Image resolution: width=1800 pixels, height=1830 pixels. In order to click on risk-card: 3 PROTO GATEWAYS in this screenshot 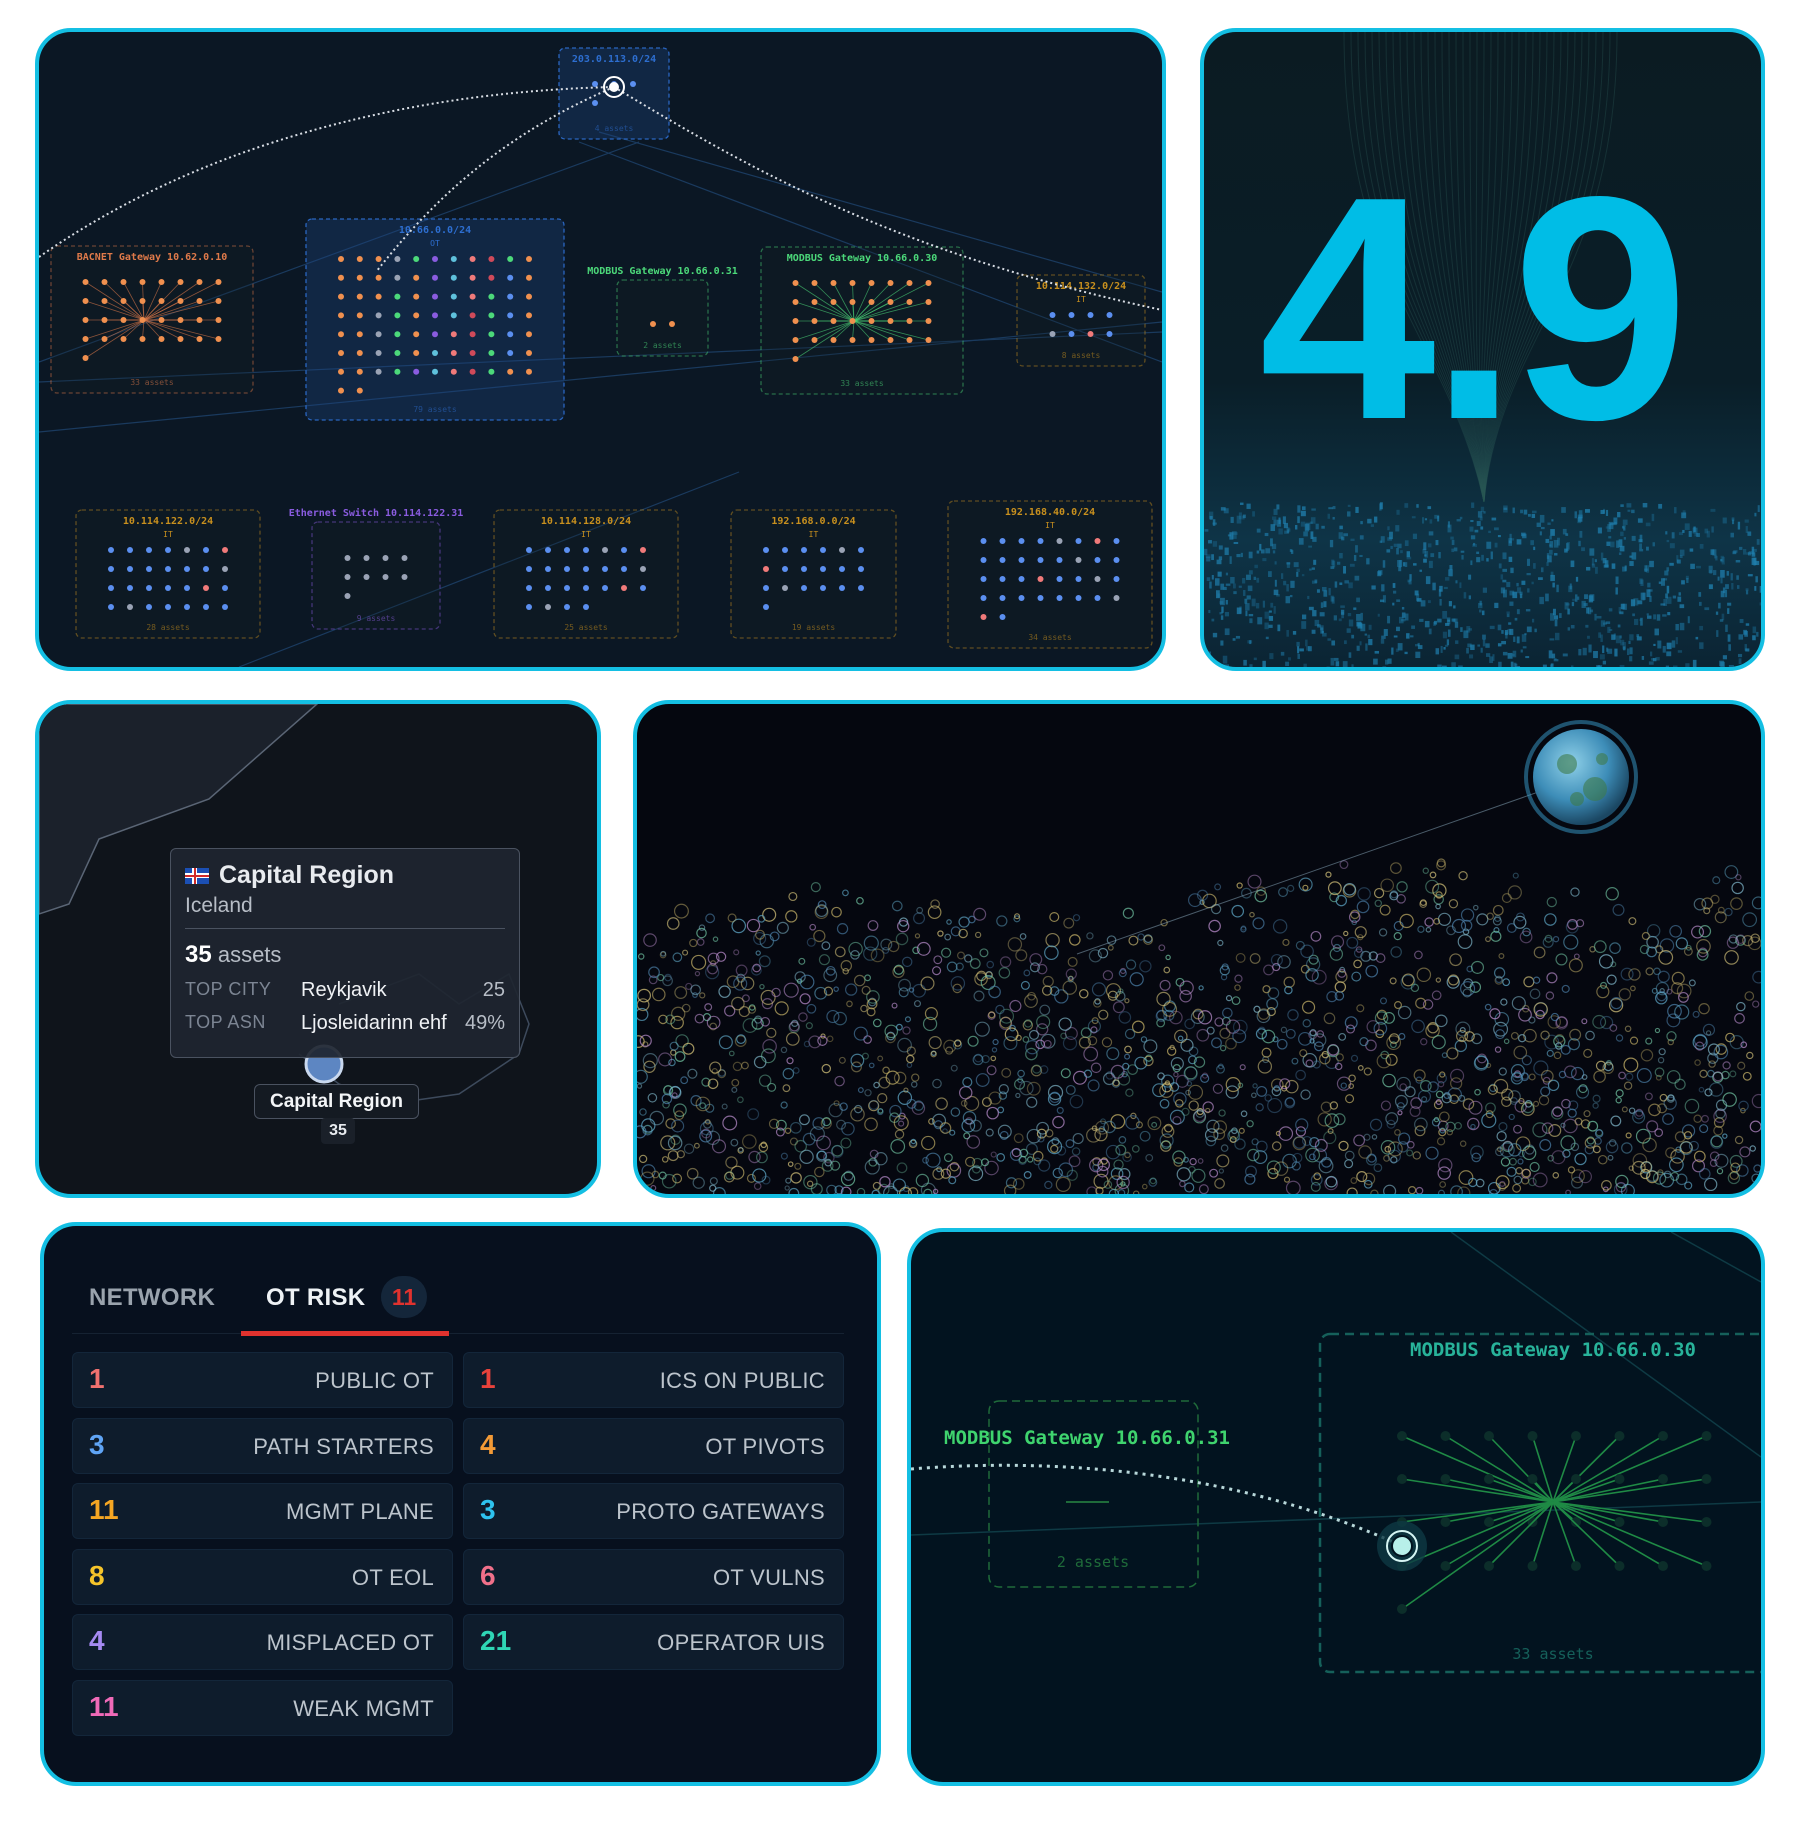, I will do `click(653, 1511)`.